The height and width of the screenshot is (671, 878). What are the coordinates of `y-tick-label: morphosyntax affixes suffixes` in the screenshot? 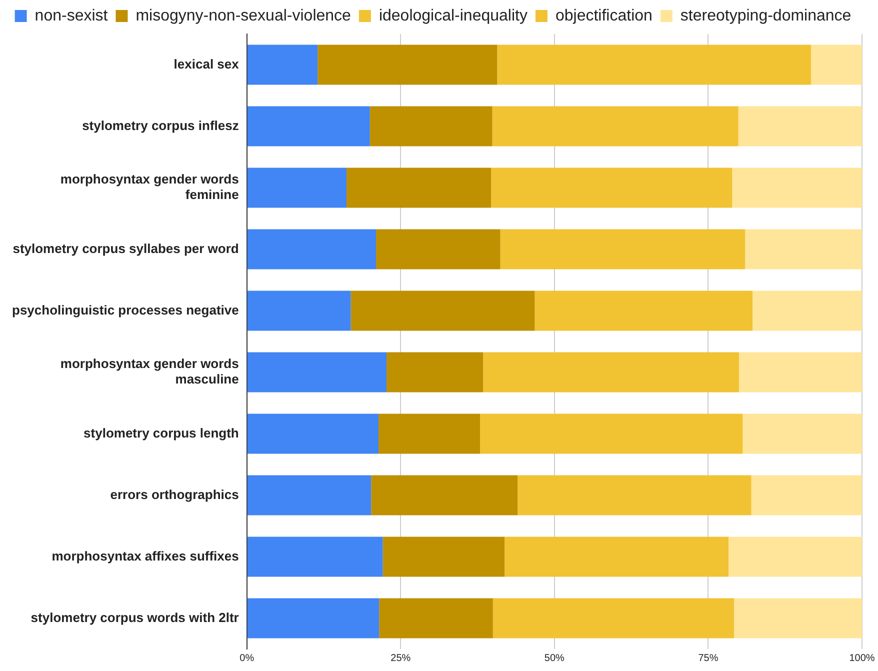 It's located at (145, 556).